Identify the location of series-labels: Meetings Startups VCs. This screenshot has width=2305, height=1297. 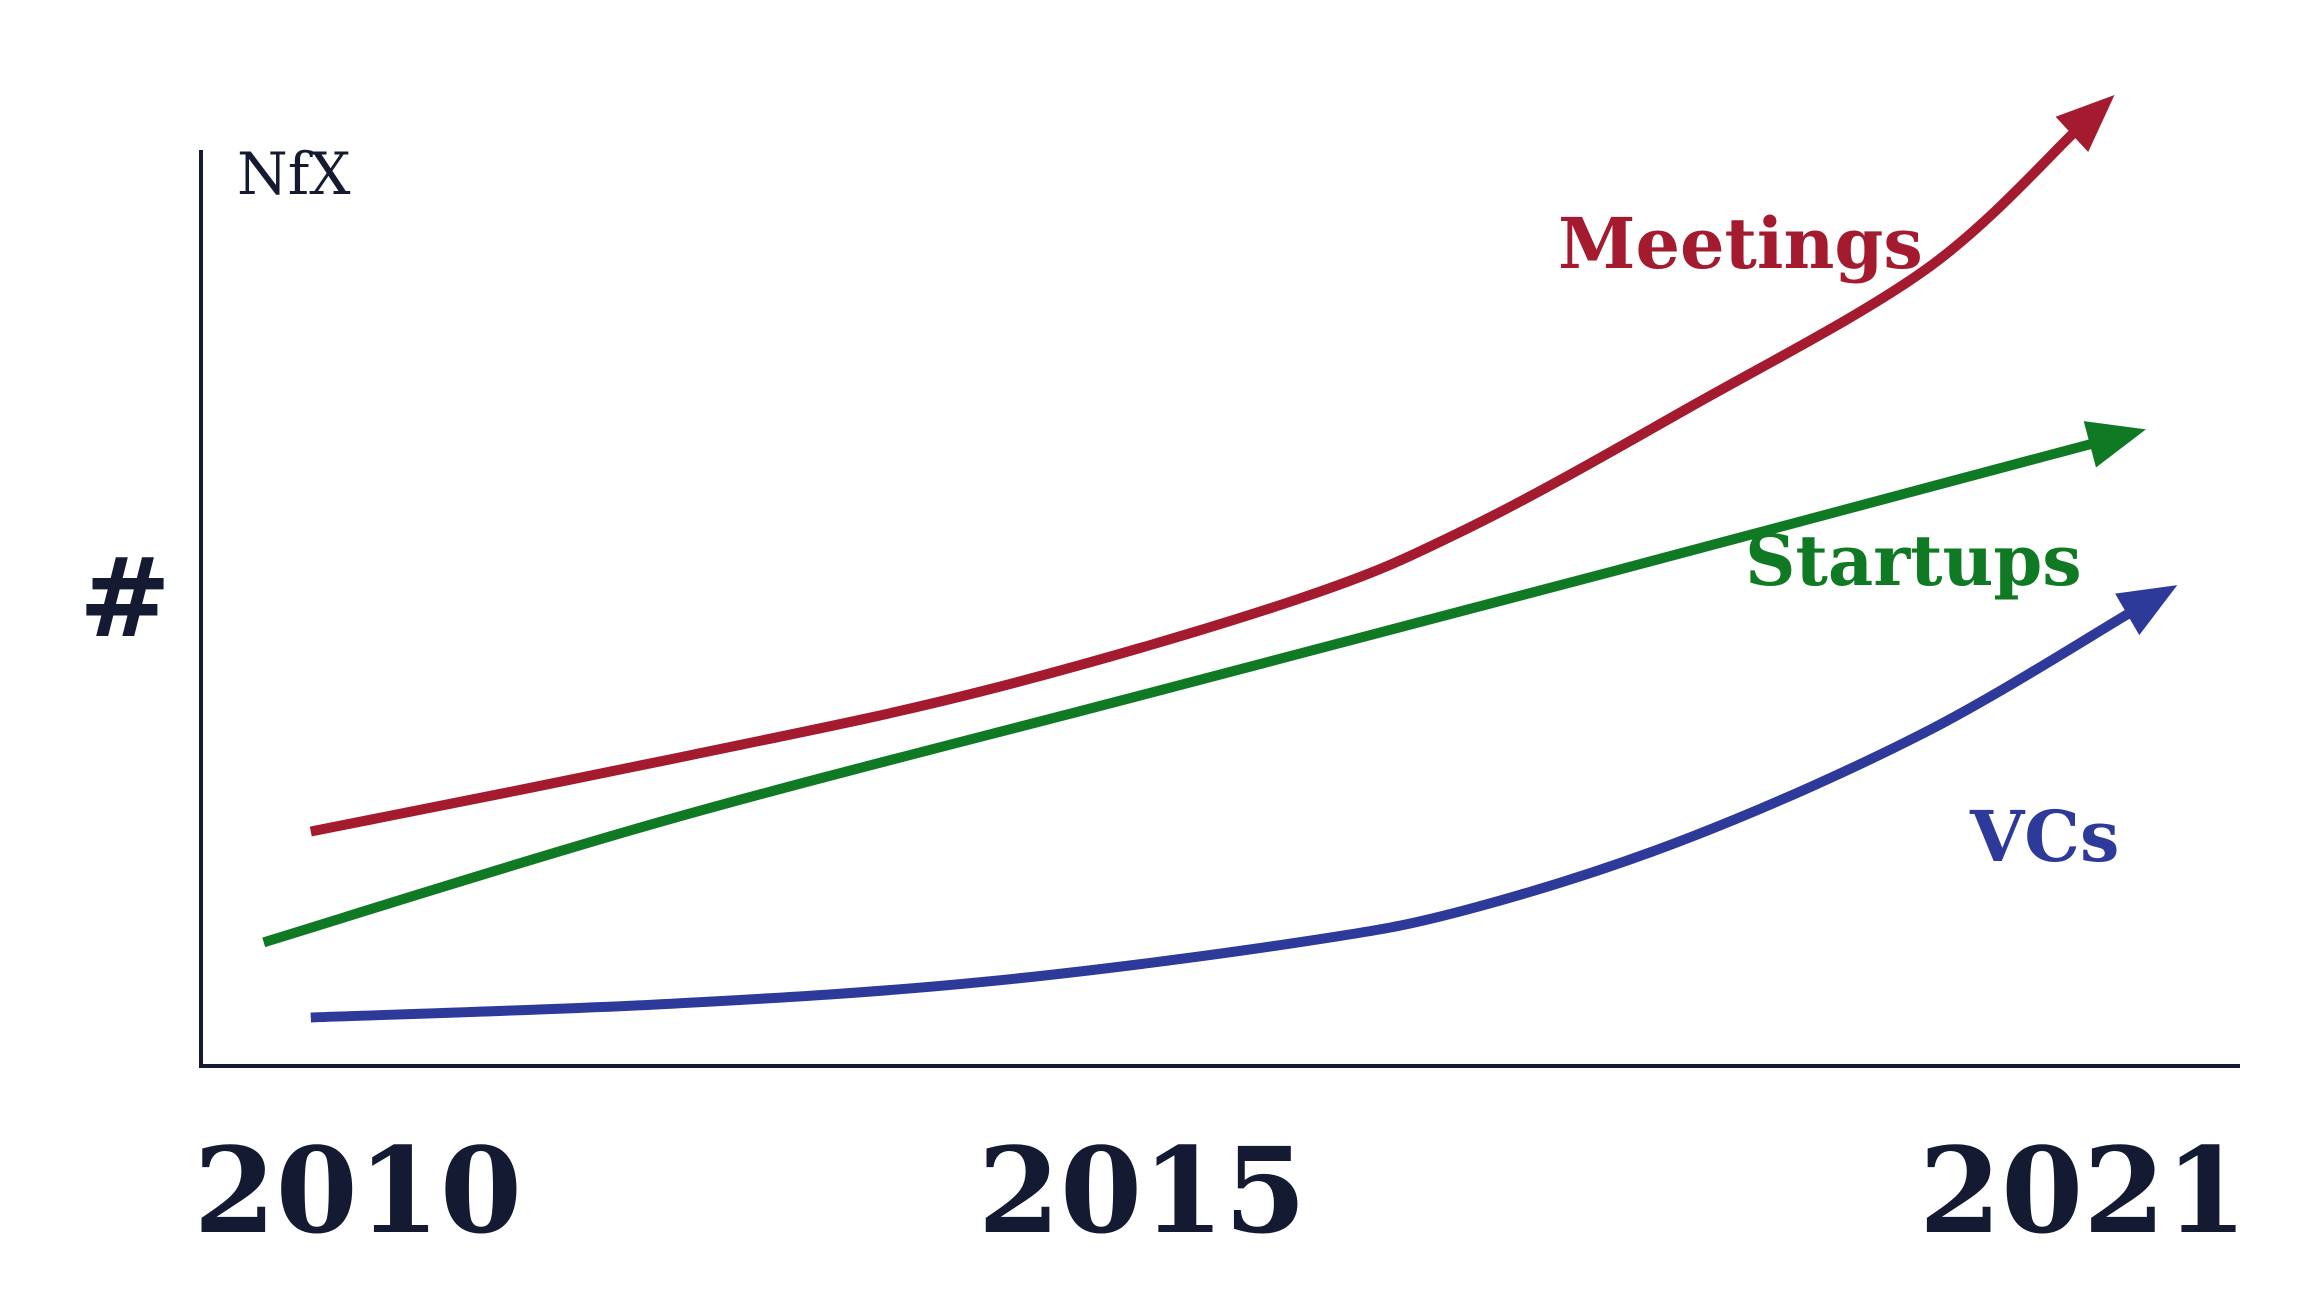
(1838, 540).